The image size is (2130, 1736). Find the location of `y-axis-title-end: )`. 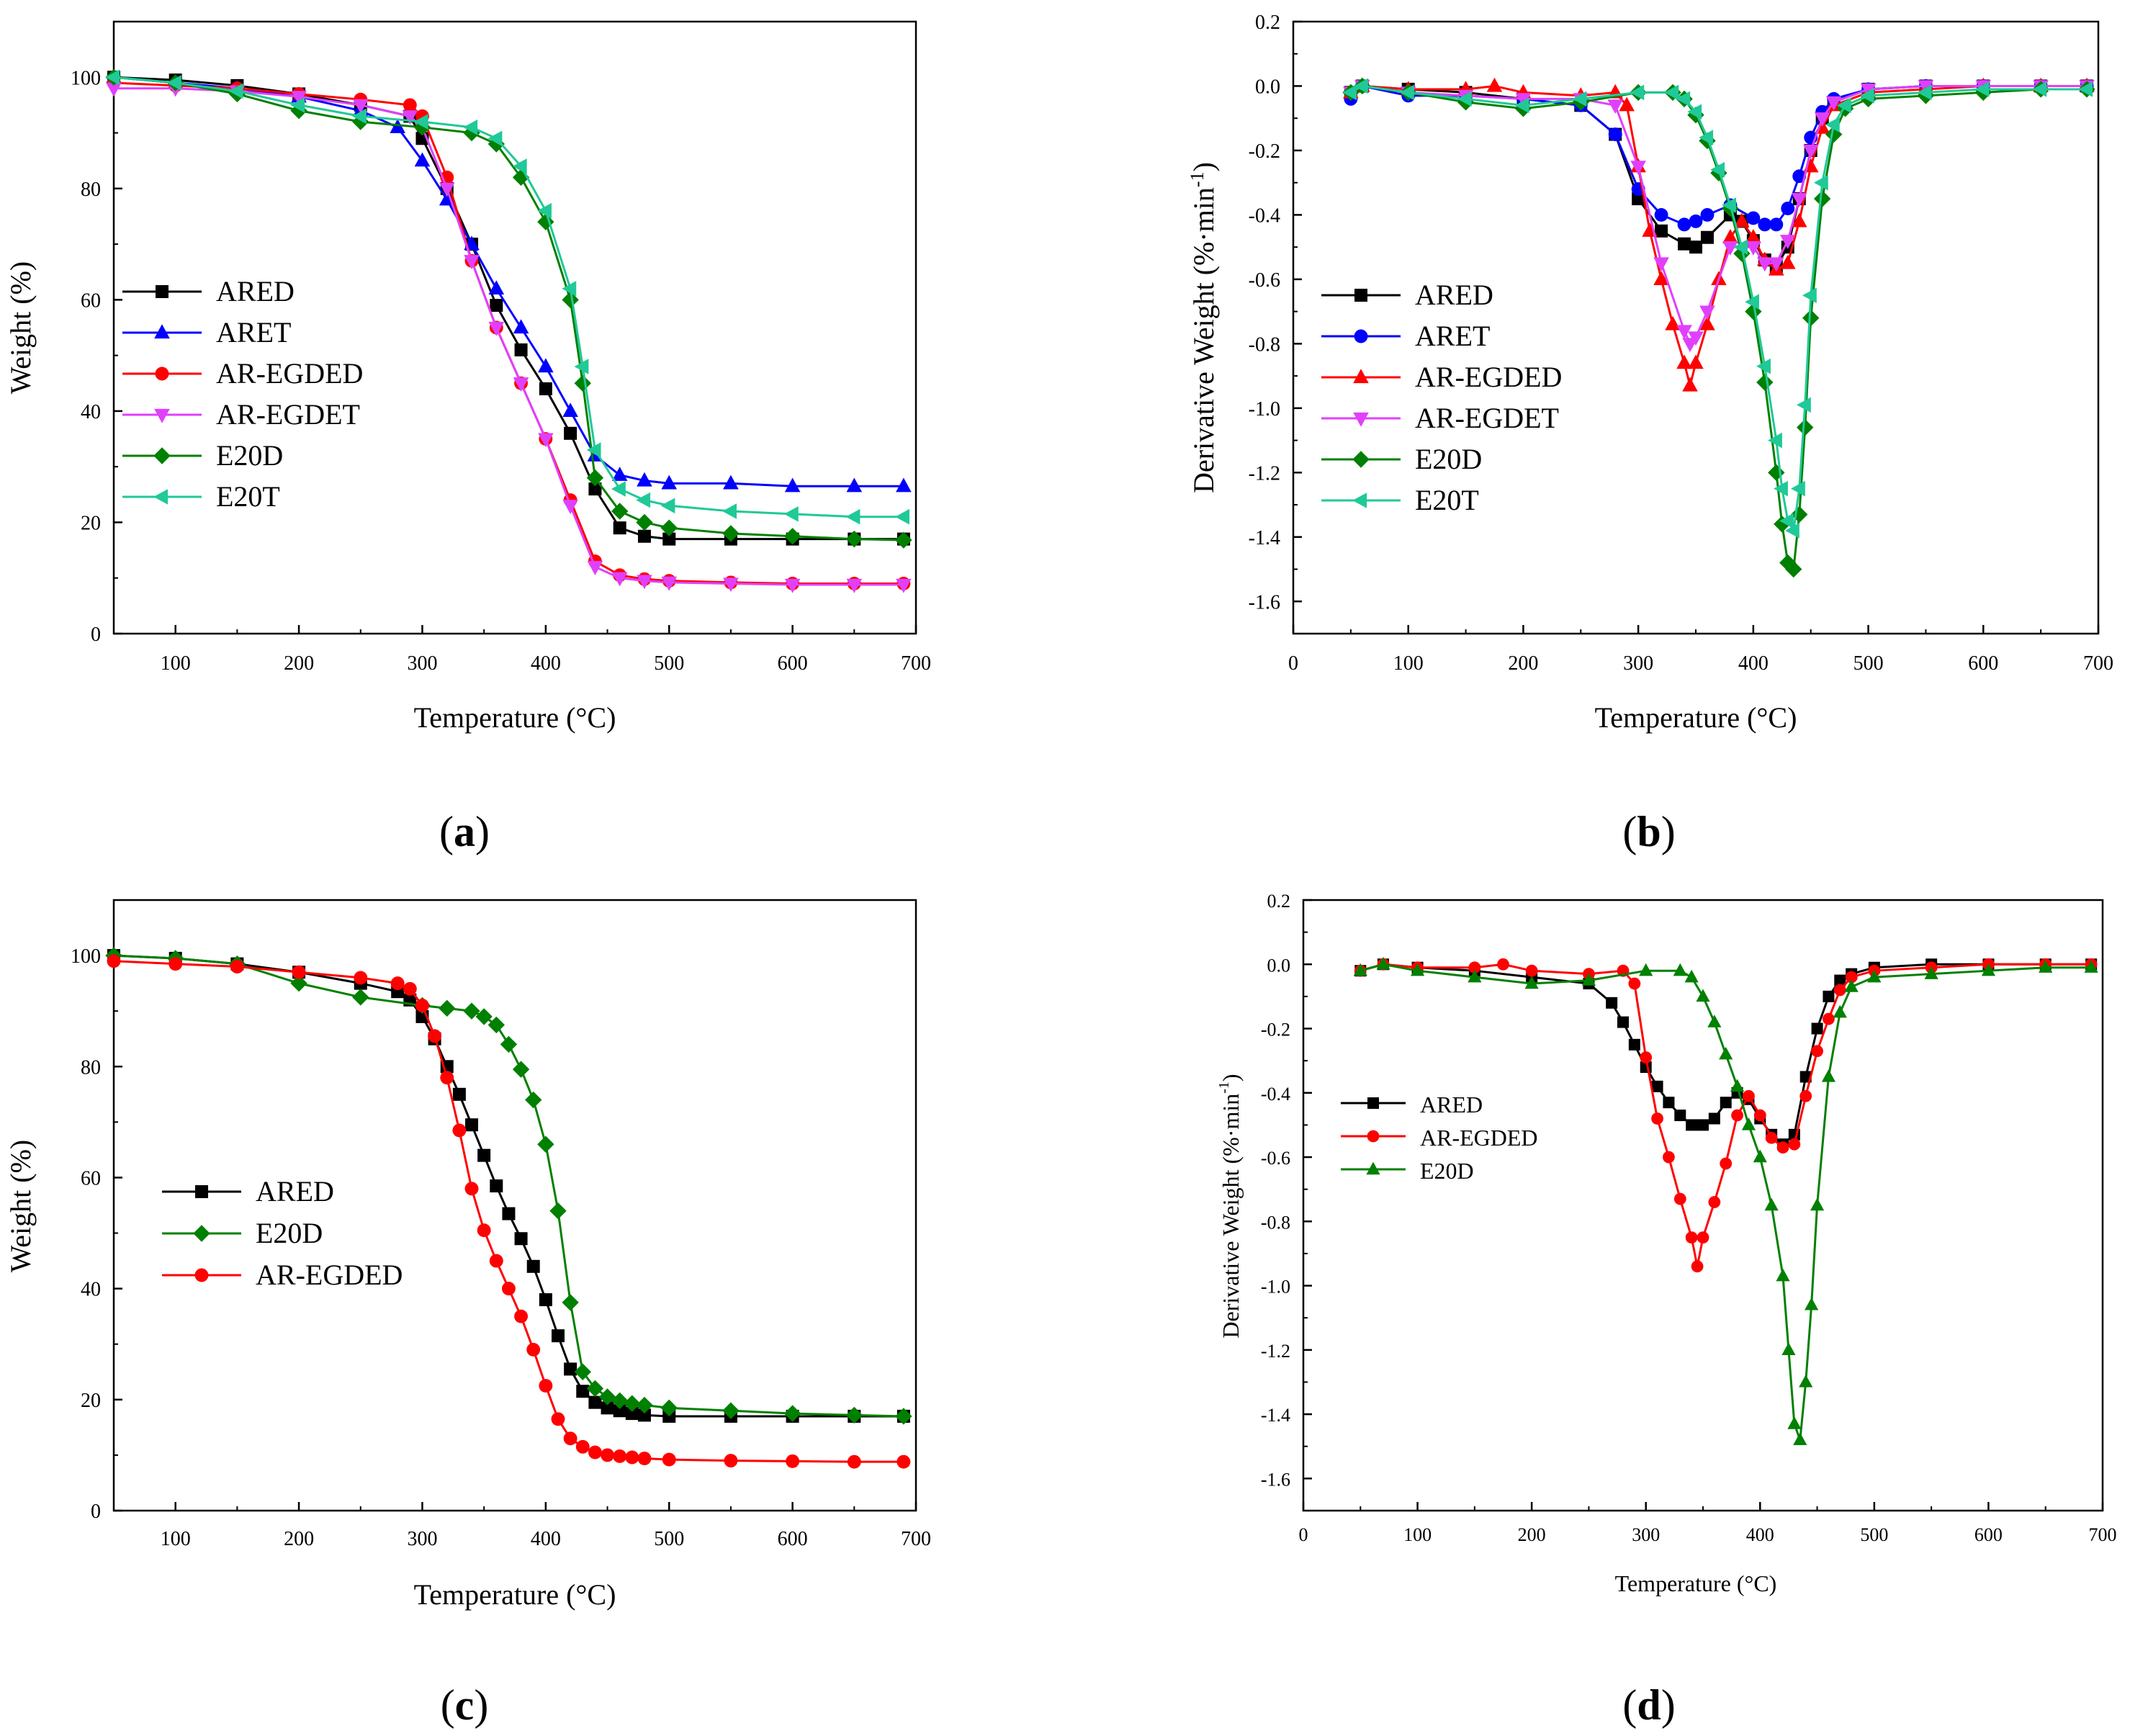

y-axis-title-end: ) is located at coordinates (1203, 166).